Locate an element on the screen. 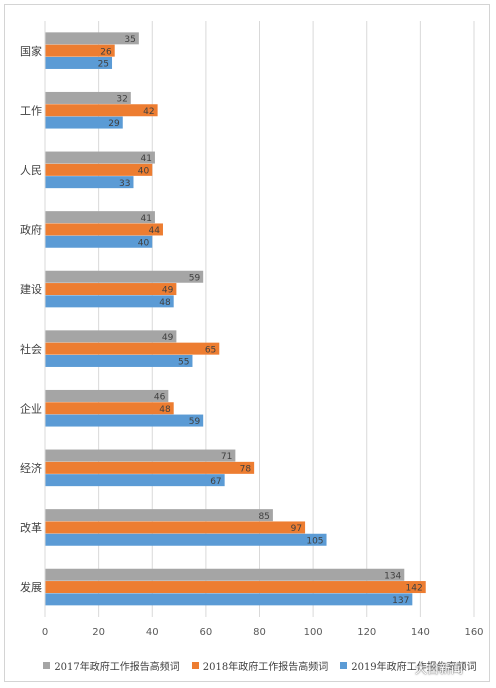 The width and height of the screenshot is (496, 688). x-tick-label: 40 is located at coordinates (152, 632).